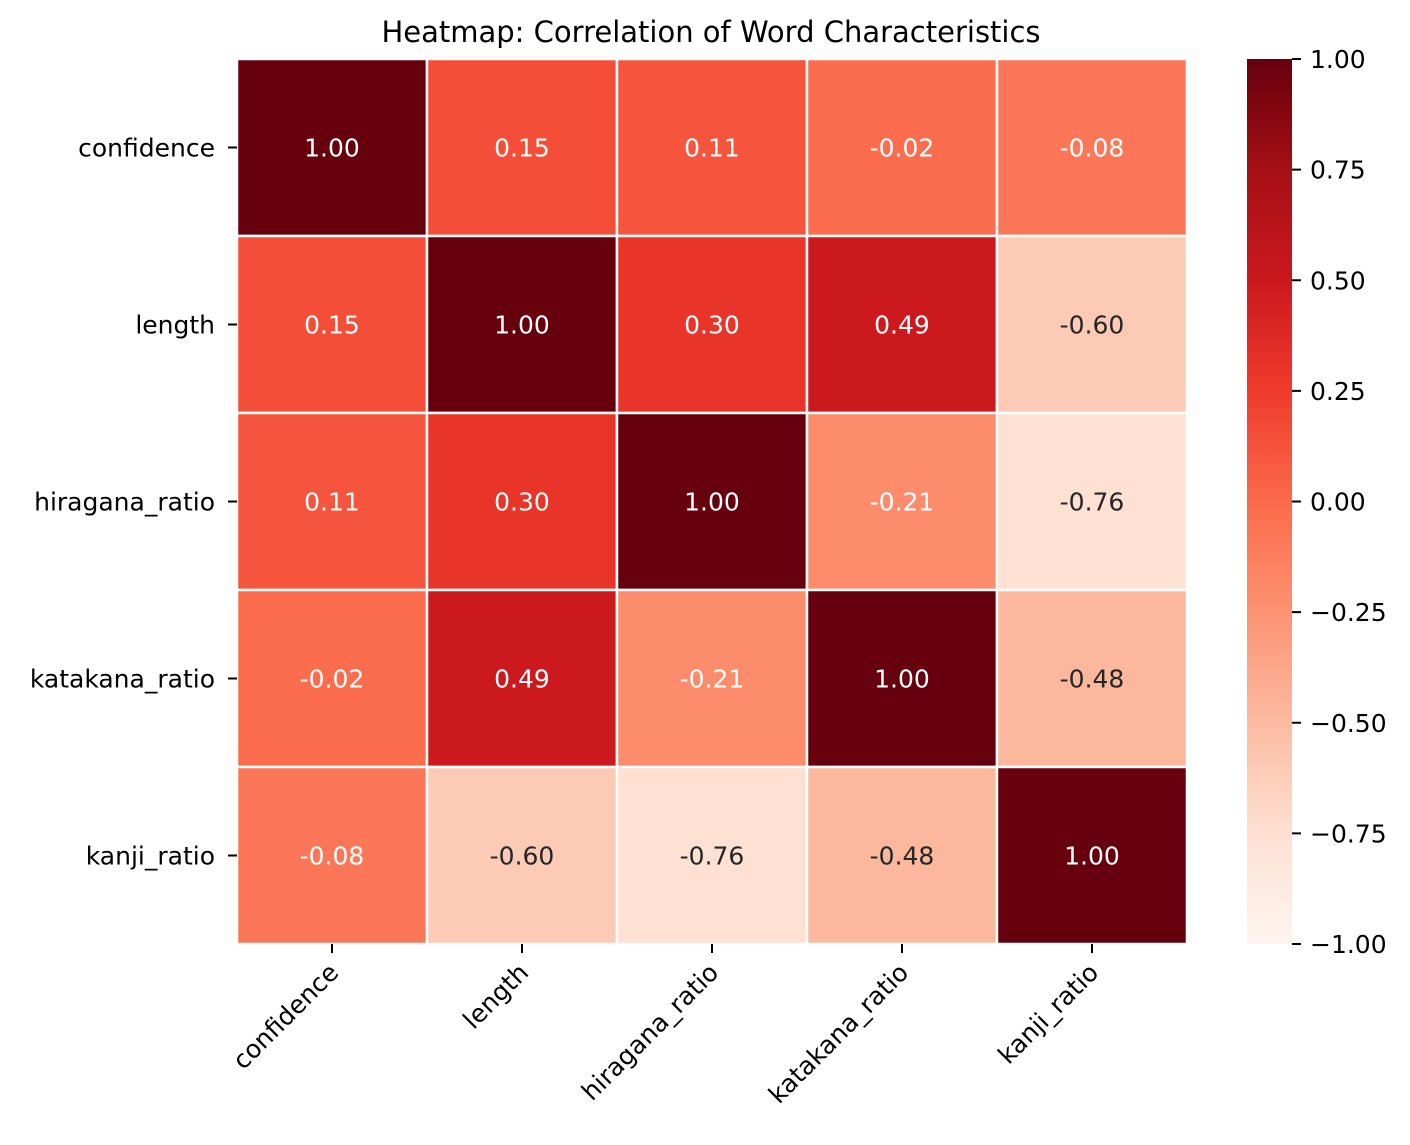 The height and width of the screenshot is (1145, 1410). I want to click on colorbar: 1.00 0.75 0.50 0.25 0.00 −0.25 −0.50 −0.75 −1.00, so click(1317, 502).